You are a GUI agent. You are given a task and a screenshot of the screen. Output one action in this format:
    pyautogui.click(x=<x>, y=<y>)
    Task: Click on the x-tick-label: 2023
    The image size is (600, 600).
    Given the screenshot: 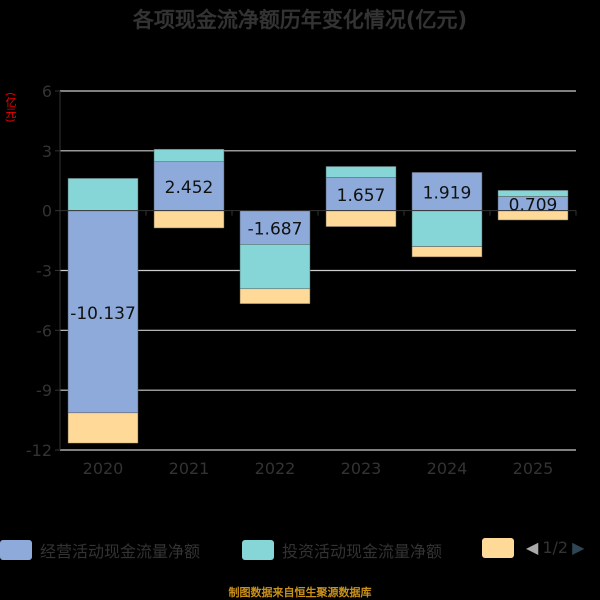 What is the action you would take?
    pyautogui.click(x=361, y=468)
    